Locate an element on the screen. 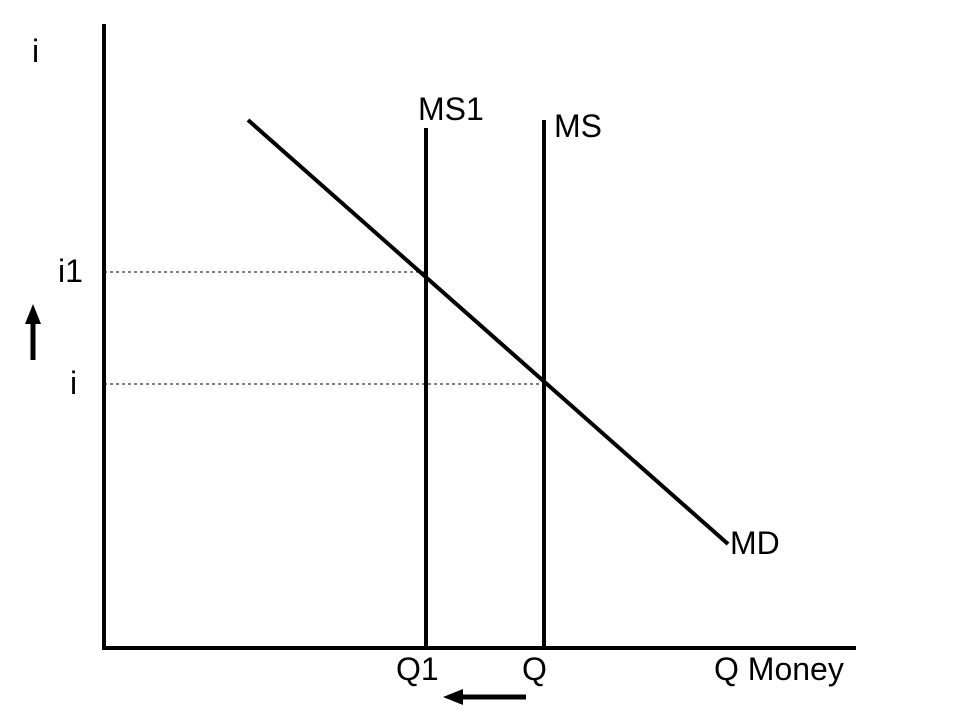 Image resolution: width=960 pixels, height=720 pixels. up-arrow-icon is located at coordinates (33, 332).